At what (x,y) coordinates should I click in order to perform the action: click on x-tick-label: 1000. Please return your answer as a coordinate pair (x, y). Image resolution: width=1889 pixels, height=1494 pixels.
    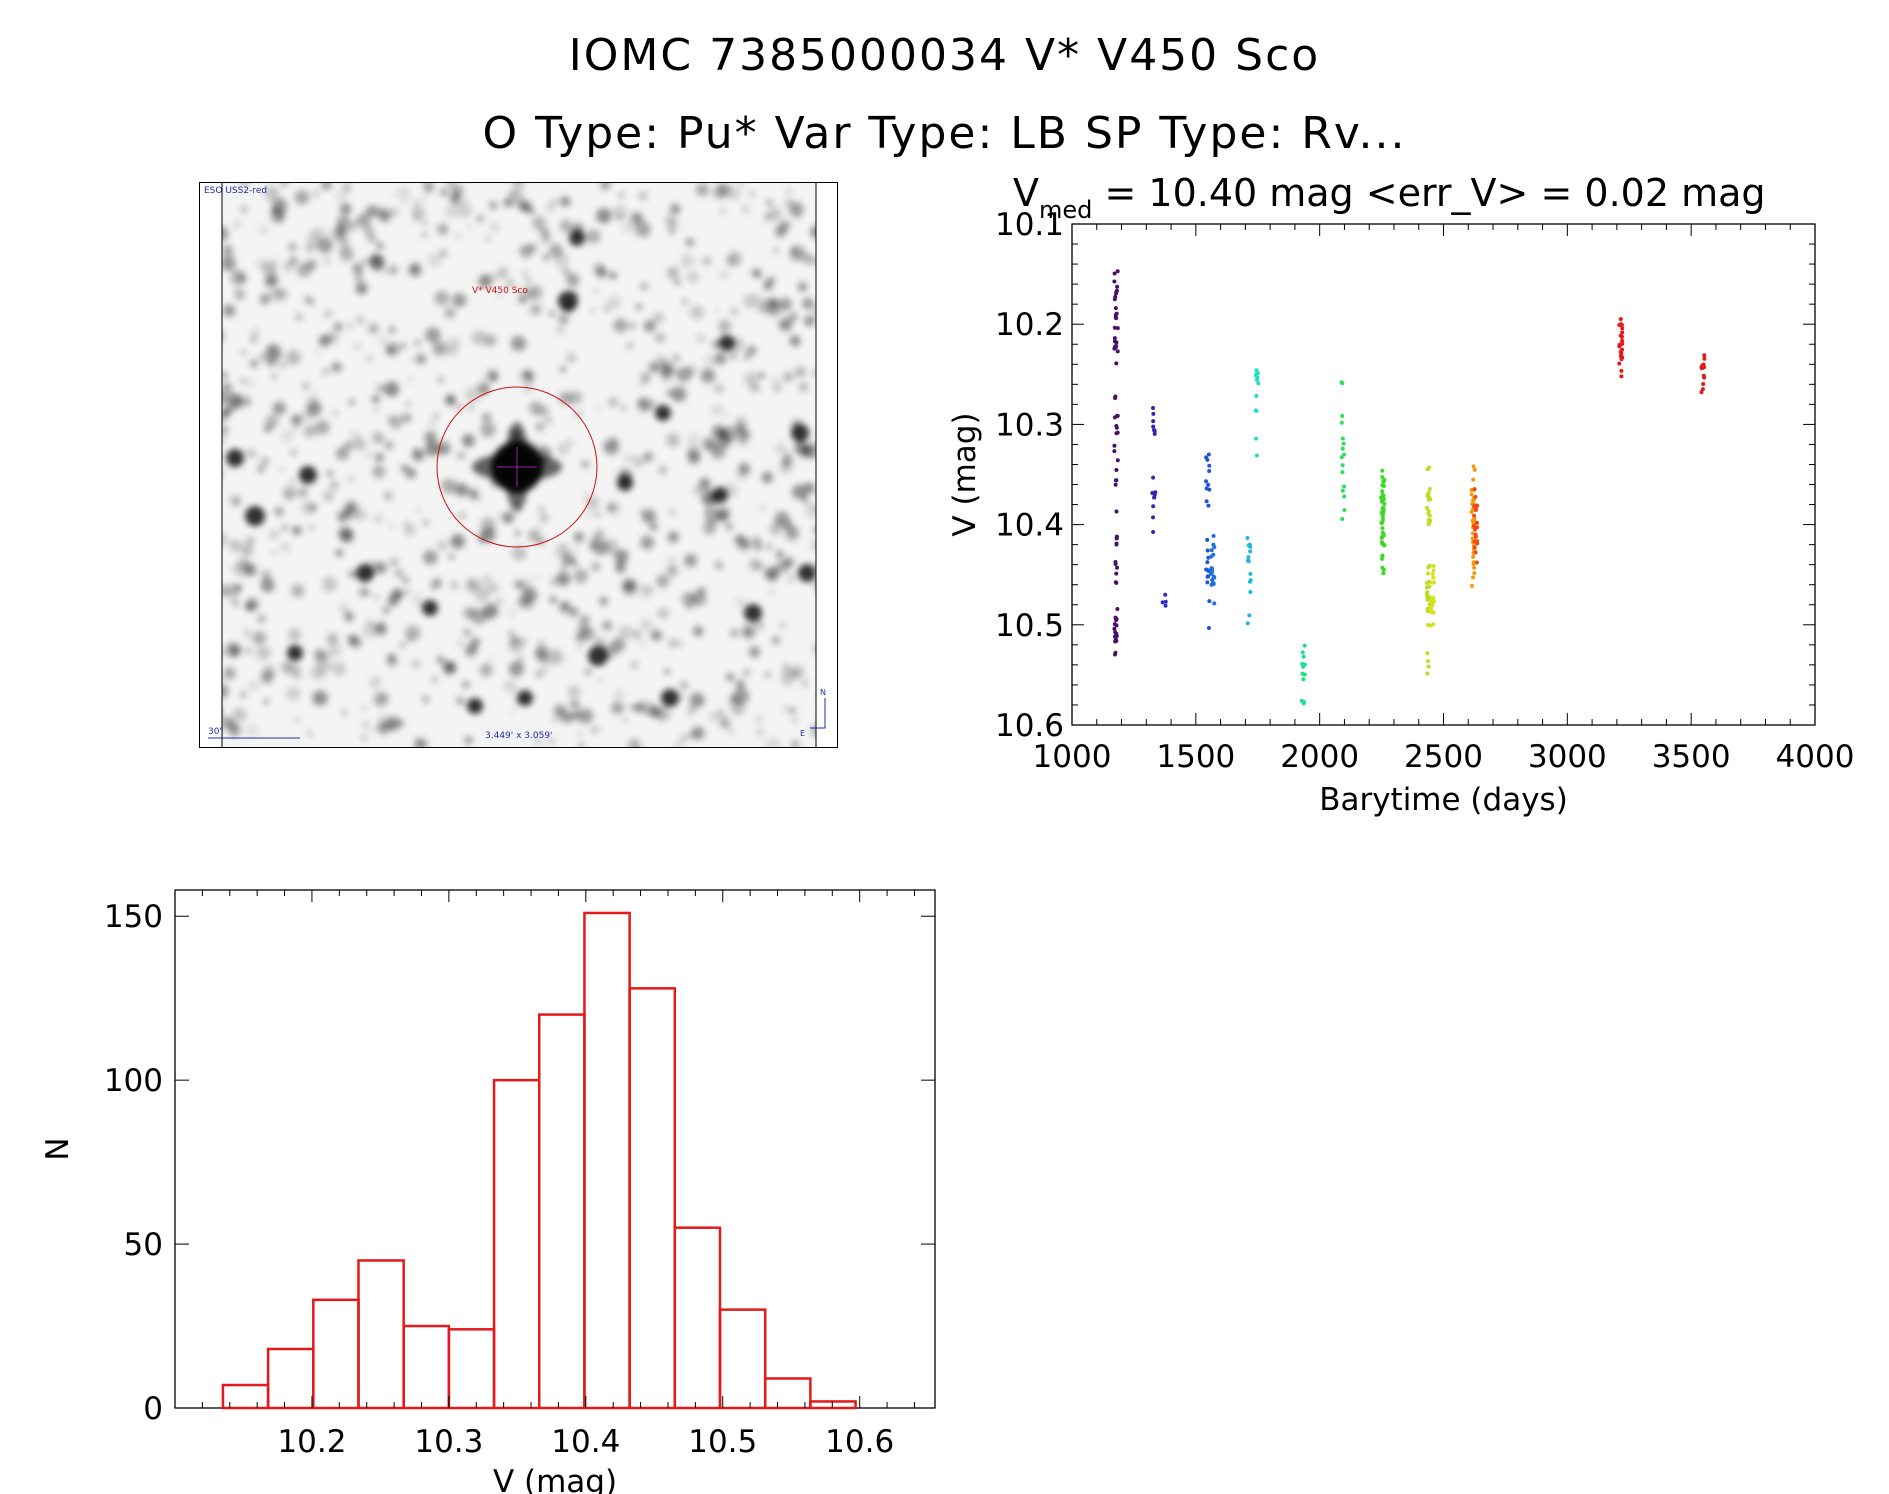
    Looking at the image, I should click on (1072, 757).